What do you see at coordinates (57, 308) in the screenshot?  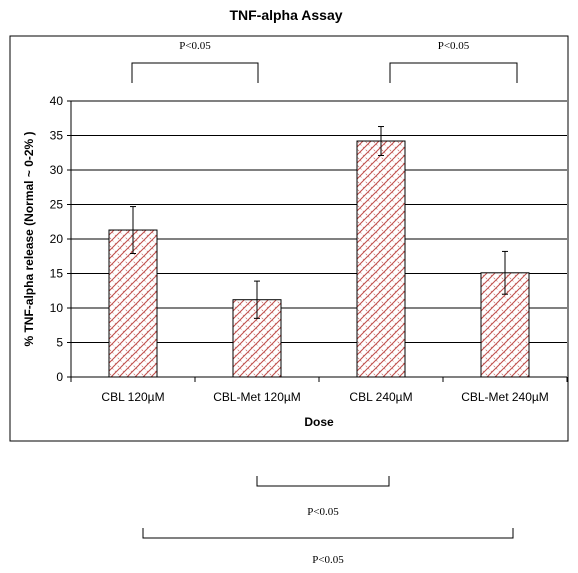 I see `y-tick-label: 10` at bounding box center [57, 308].